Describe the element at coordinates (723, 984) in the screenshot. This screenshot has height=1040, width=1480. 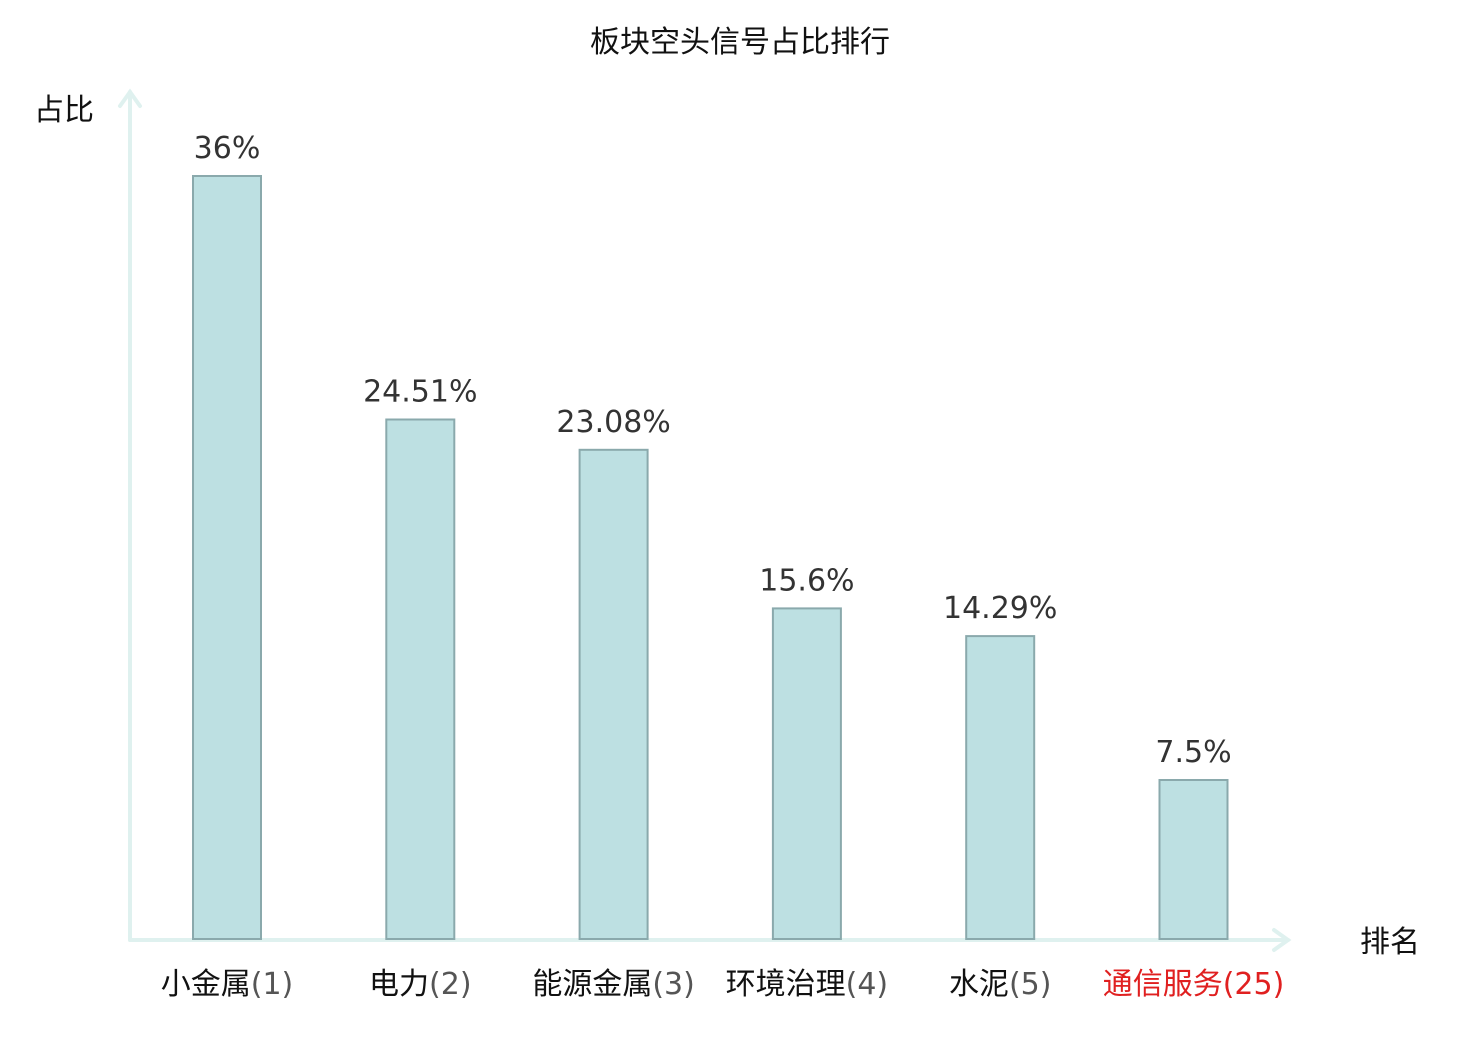
I see `category-labels-group: 小金属(1) 电力(2) 能源金属(3) 环境治理(4) 水泥(5) 通信服务(25)` at that location.